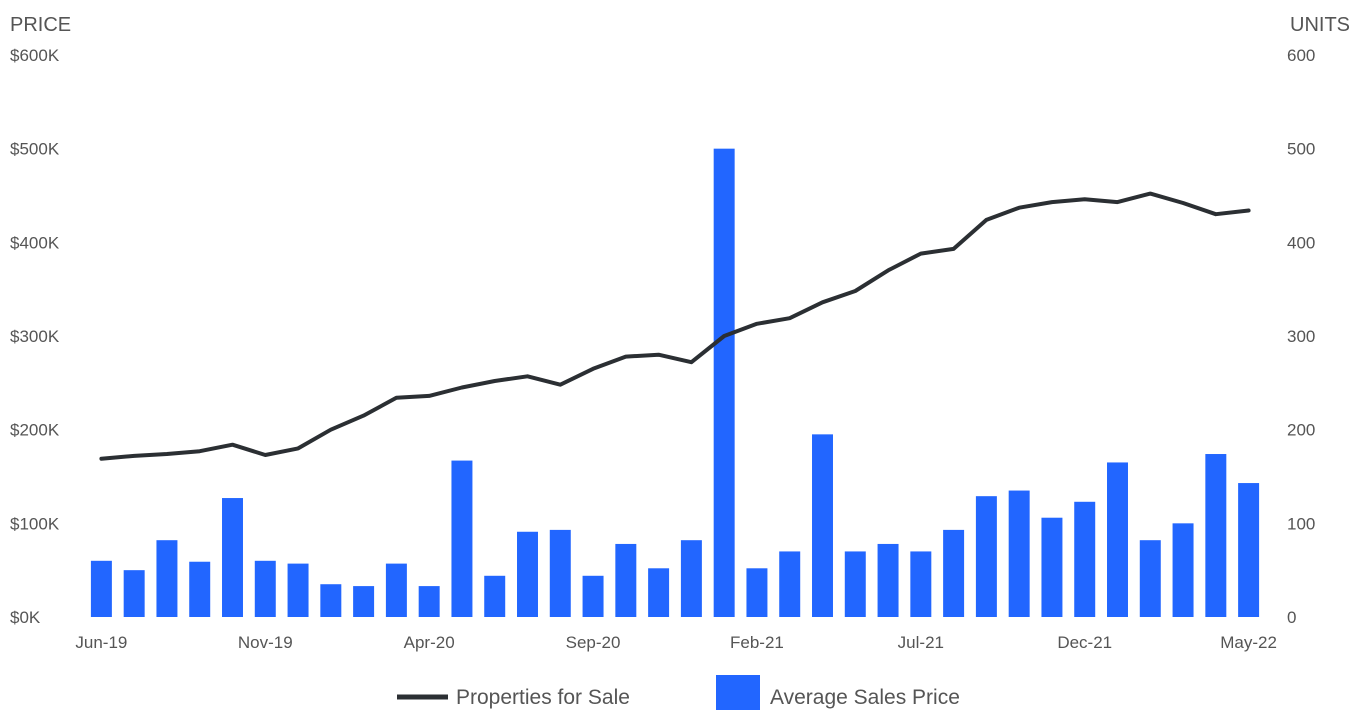  Describe the element at coordinates (757, 642) in the screenshot. I see `x-tick-label: Feb-21` at that location.